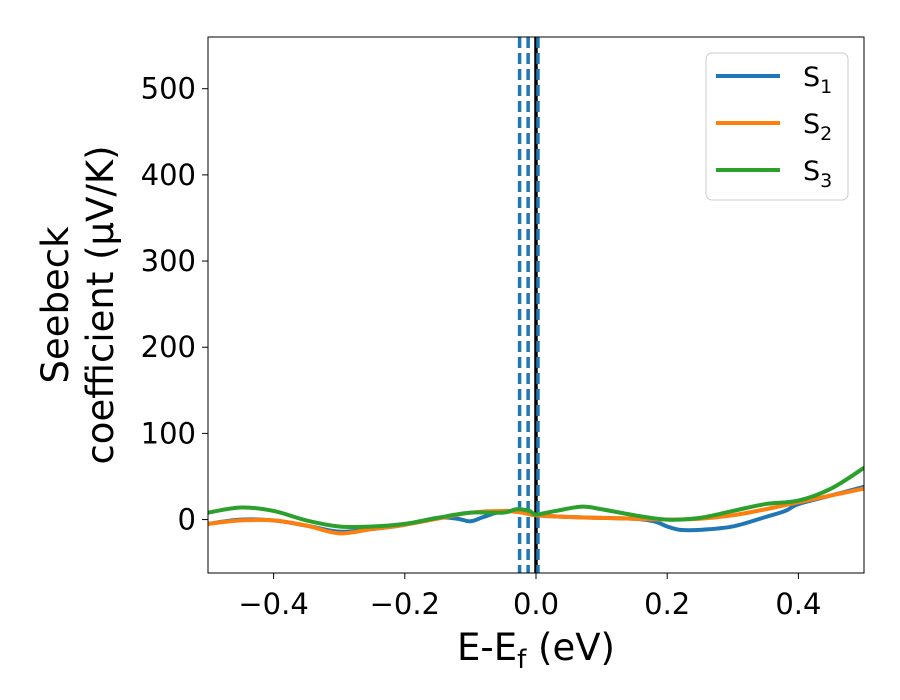 Image resolution: width=900 pixels, height=700 pixels. What do you see at coordinates (168, 347) in the screenshot?
I see `y-tick-label: 200` at bounding box center [168, 347].